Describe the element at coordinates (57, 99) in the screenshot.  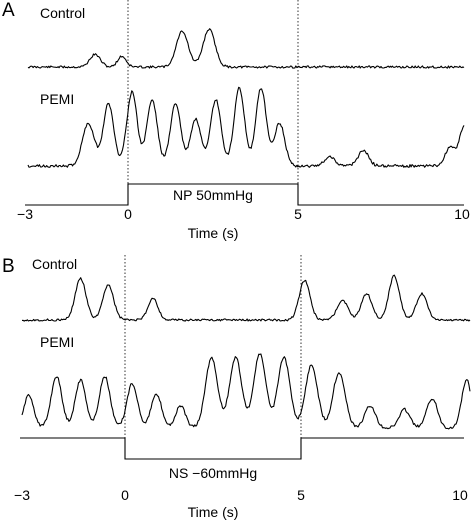
I see `trace-label-pemi-a: PEMI` at that location.